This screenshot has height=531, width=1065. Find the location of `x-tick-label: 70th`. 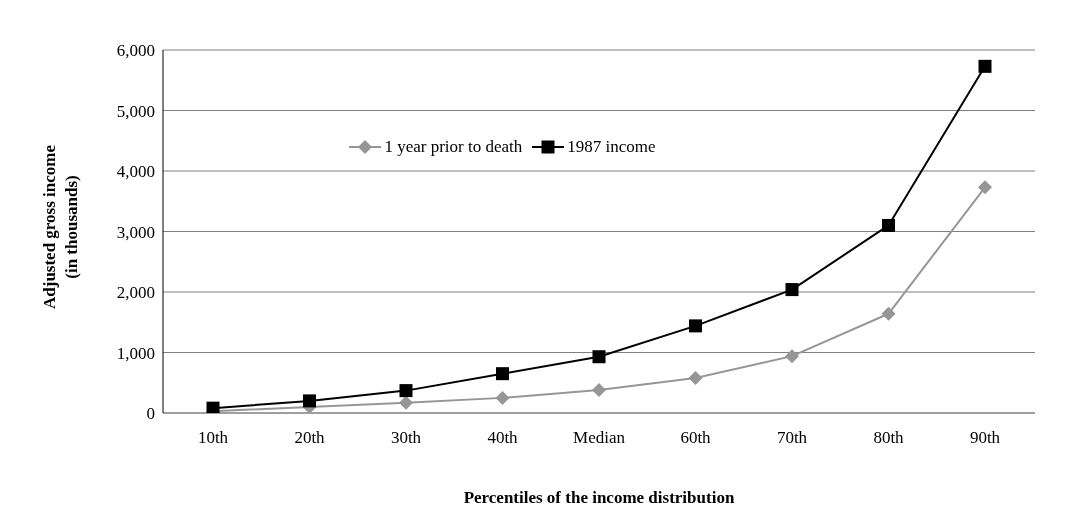

x-tick-label: 70th is located at coordinates (792, 438).